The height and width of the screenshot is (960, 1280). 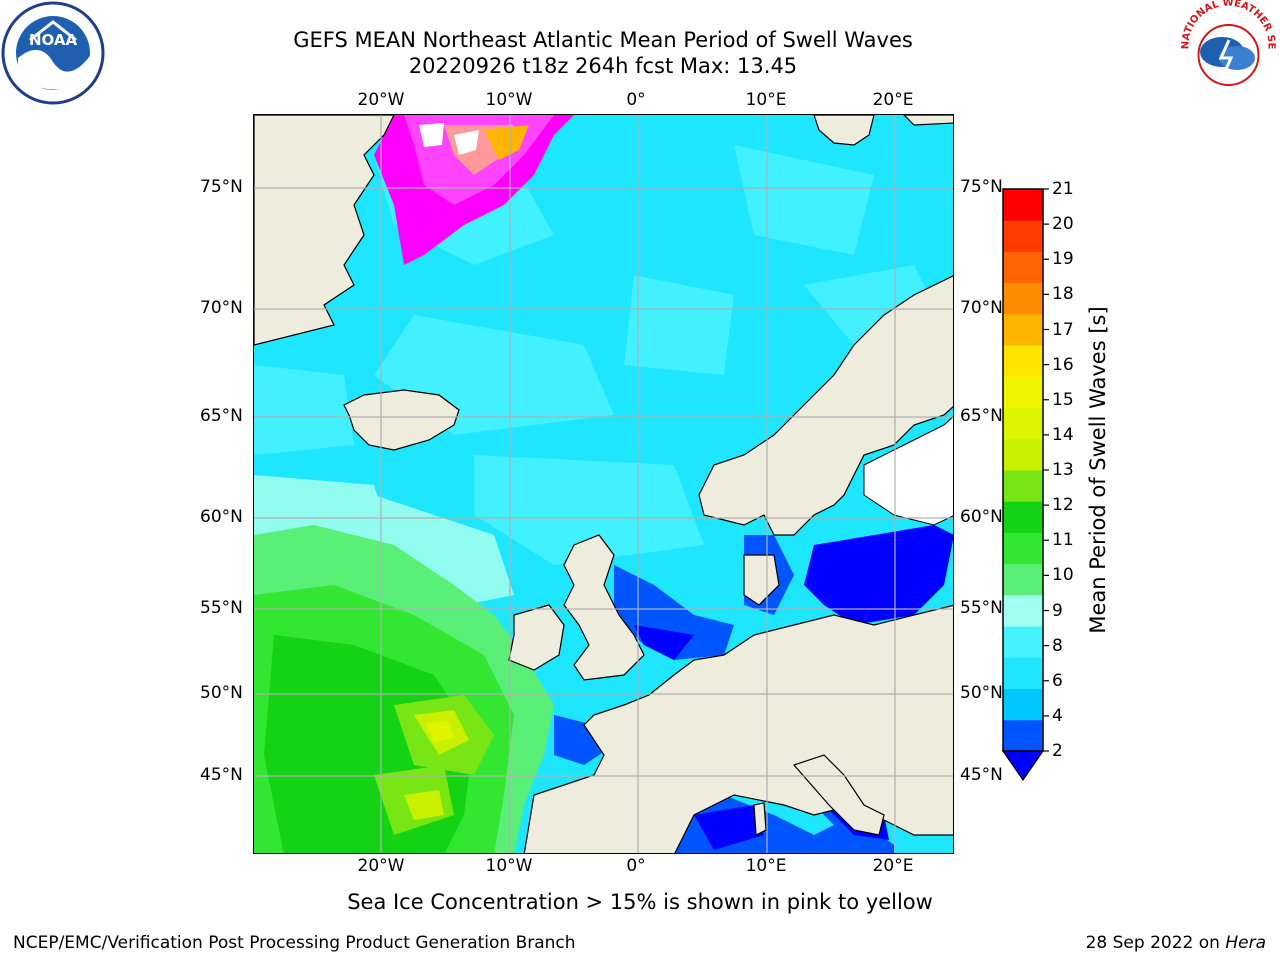 What do you see at coordinates (603, 66) in the screenshot?
I see `chart-subtitle: 20220926 t18z 264h fcst Max: 13.45` at bounding box center [603, 66].